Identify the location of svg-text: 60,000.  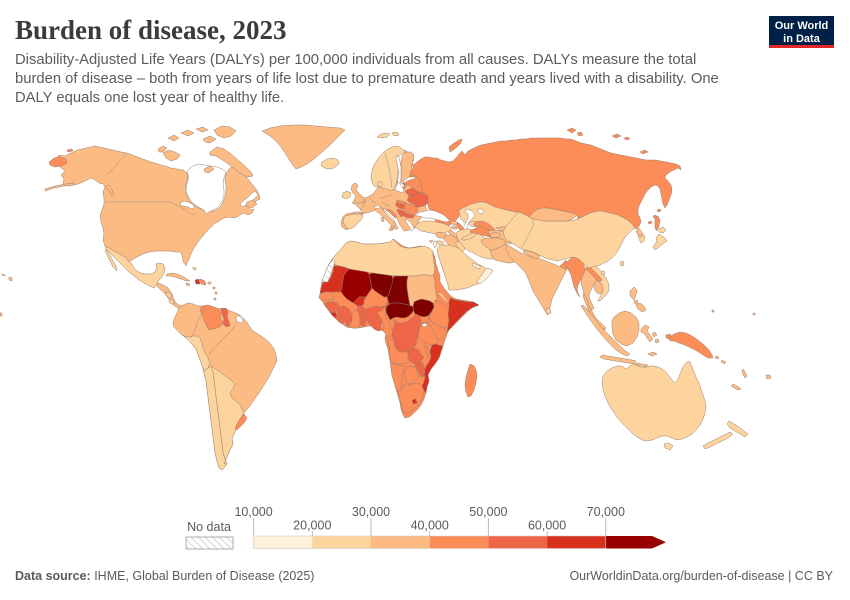
(547, 526).